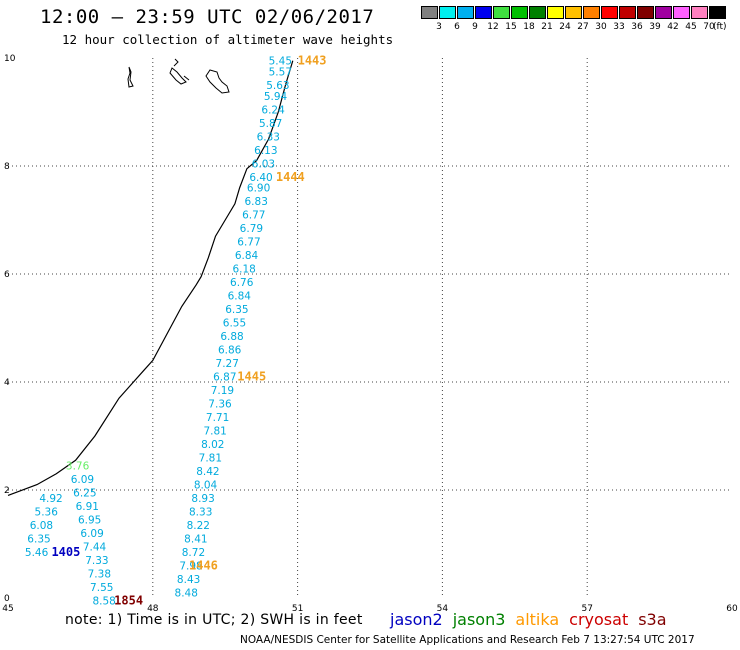  What do you see at coordinates (297, 609) in the screenshot?
I see `x-tick-label: 51` at bounding box center [297, 609].